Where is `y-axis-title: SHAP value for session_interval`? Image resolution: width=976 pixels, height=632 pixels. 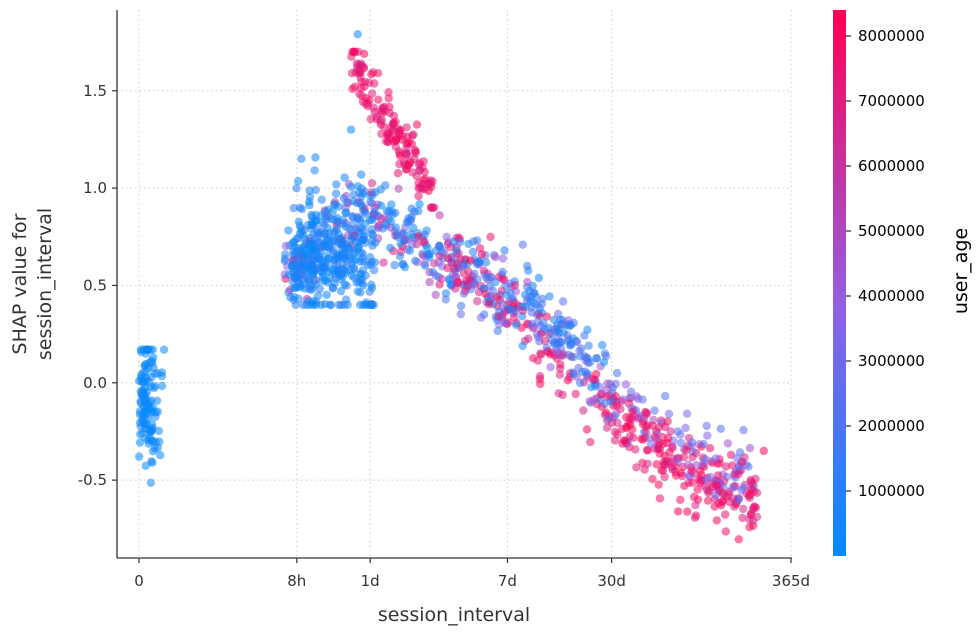
y-axis-title: SHAP value for session_interval is located at coordinates (32, 284).